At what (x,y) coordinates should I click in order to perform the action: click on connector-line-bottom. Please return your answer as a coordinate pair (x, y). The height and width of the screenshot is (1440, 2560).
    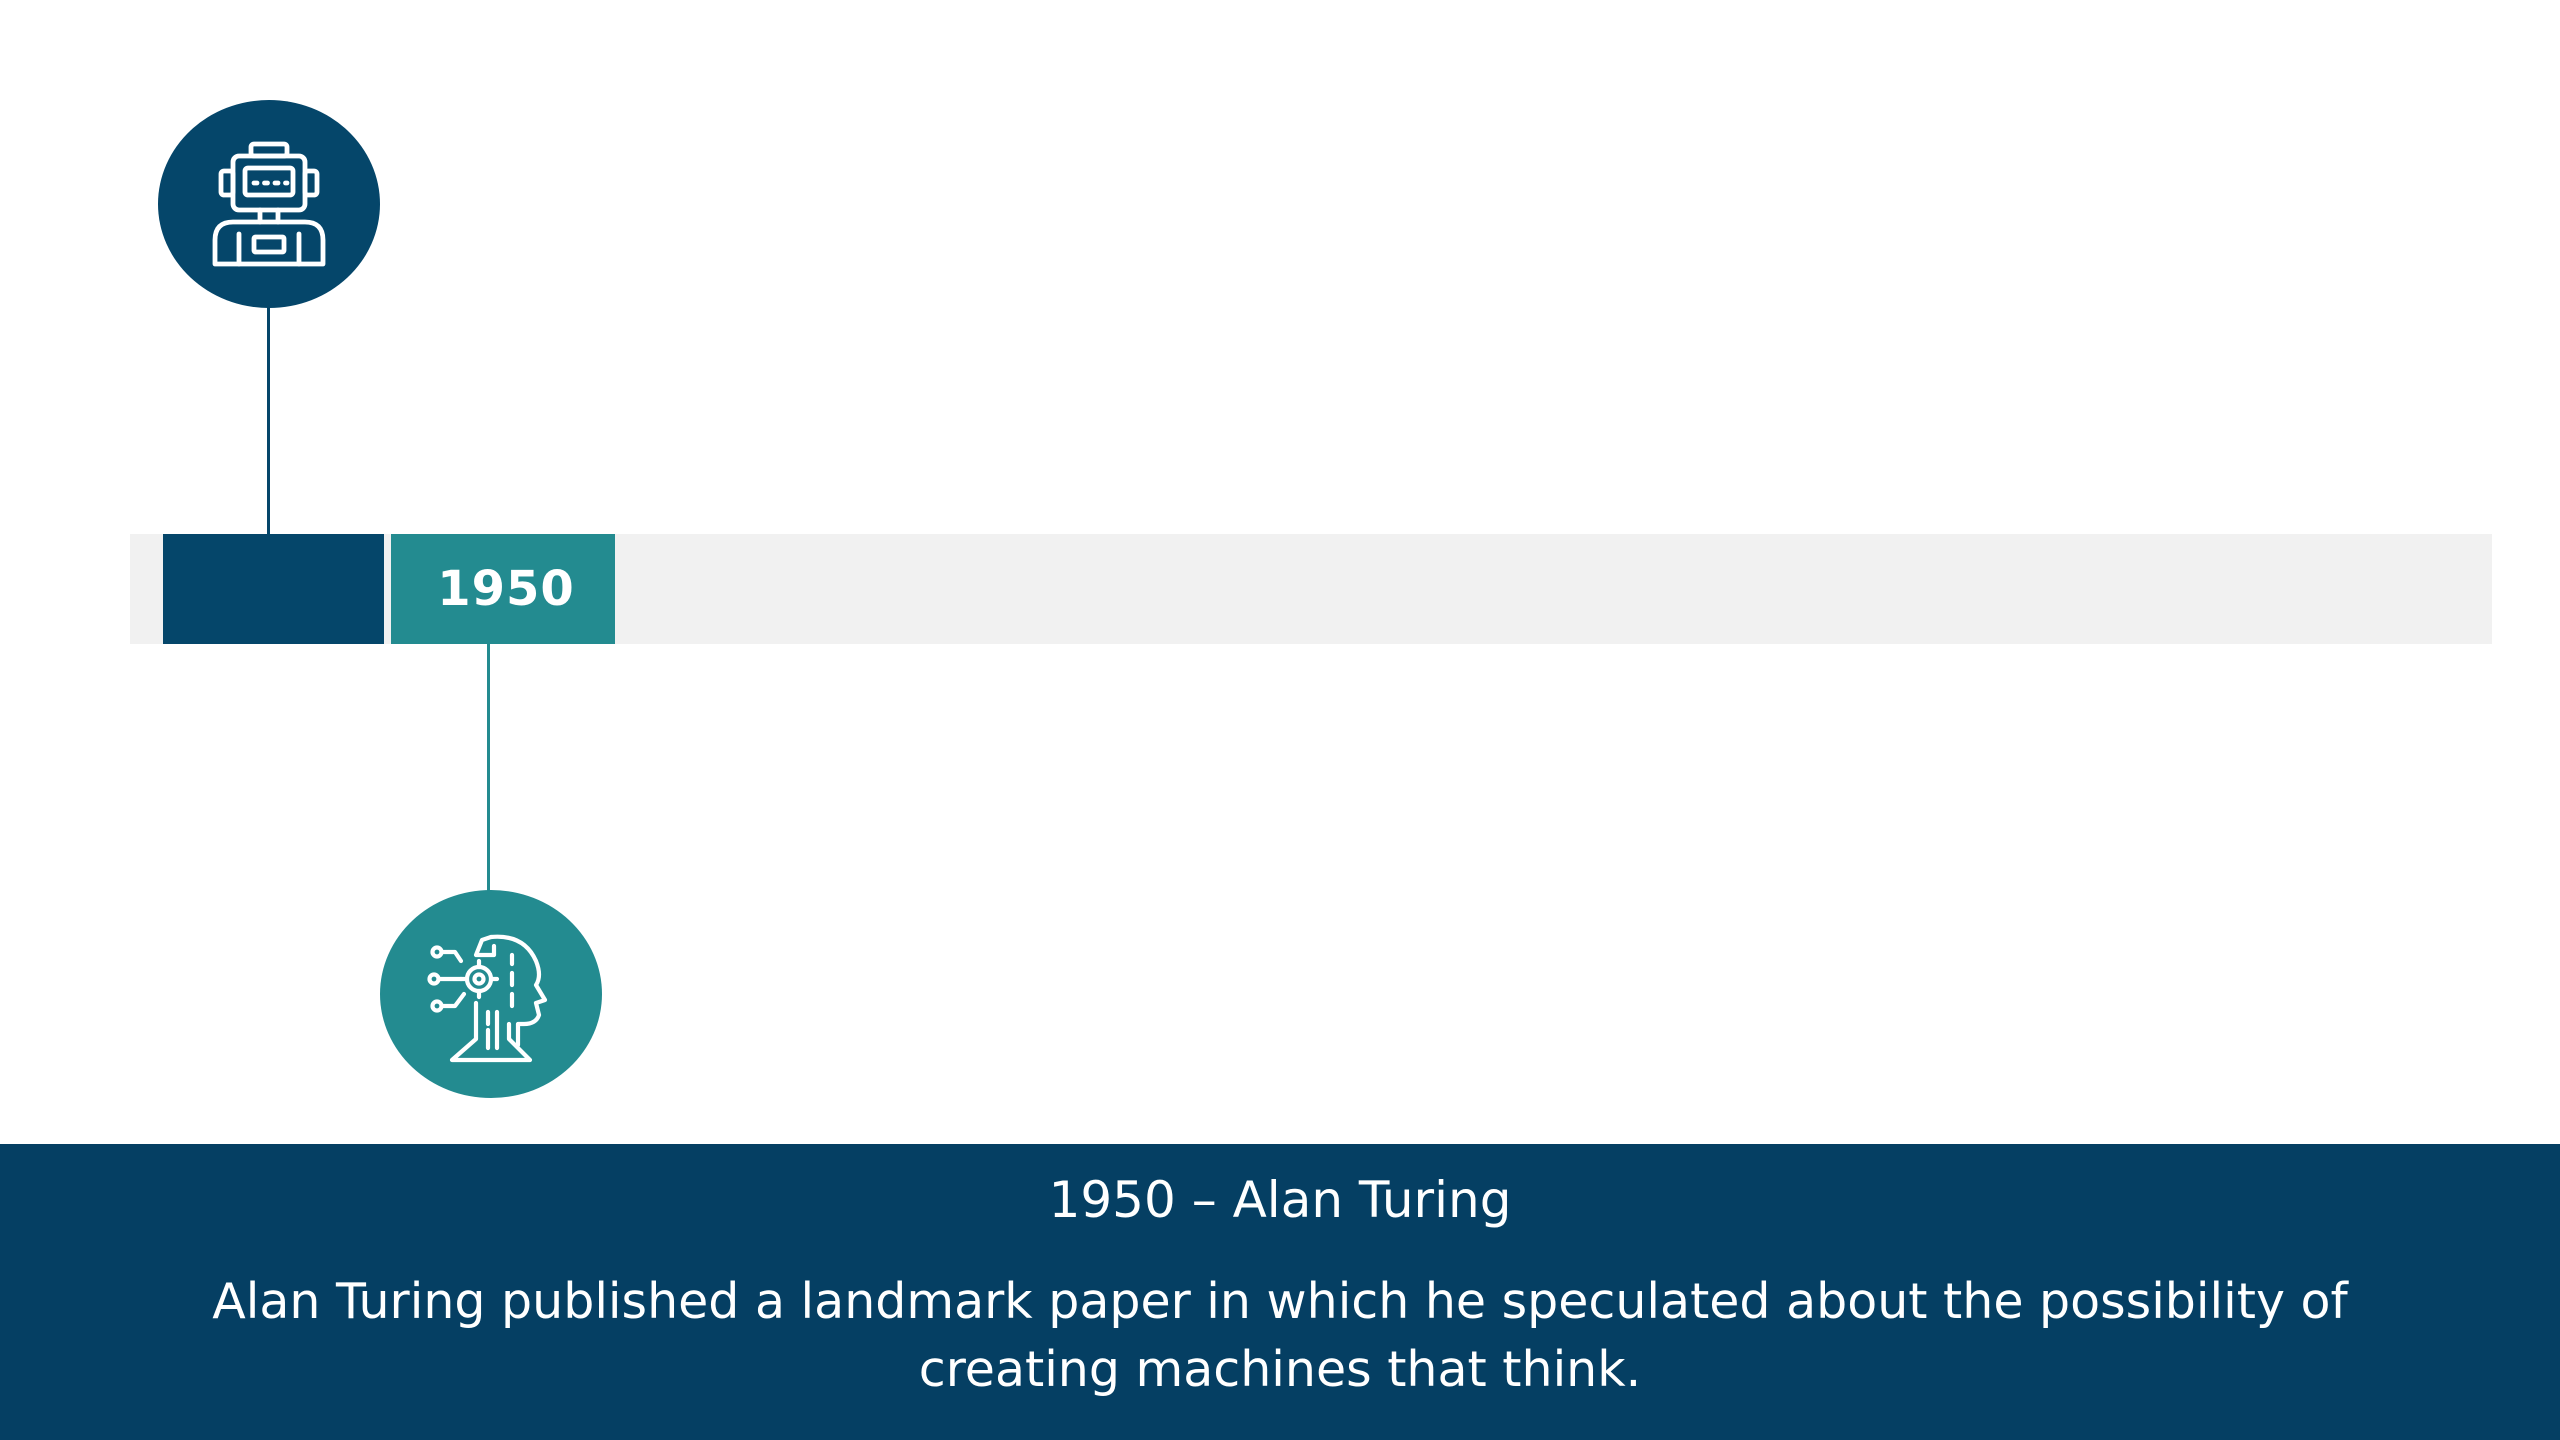
    Looking at the image, I should click on (488, 769).